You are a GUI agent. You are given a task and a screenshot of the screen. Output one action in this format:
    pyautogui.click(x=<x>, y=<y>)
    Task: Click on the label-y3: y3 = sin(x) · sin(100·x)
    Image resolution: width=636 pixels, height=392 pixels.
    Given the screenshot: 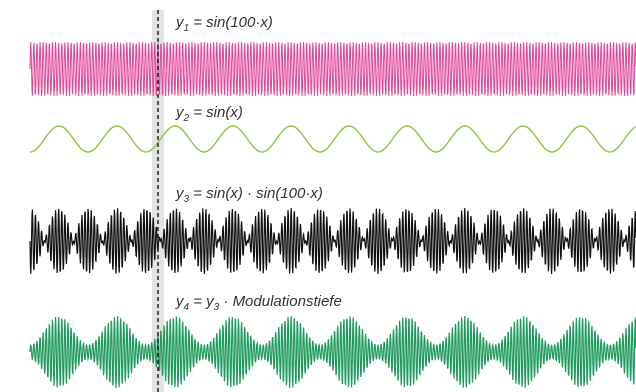 What is the action you would take?
    pyautogui.click(x=249, y=195)
    